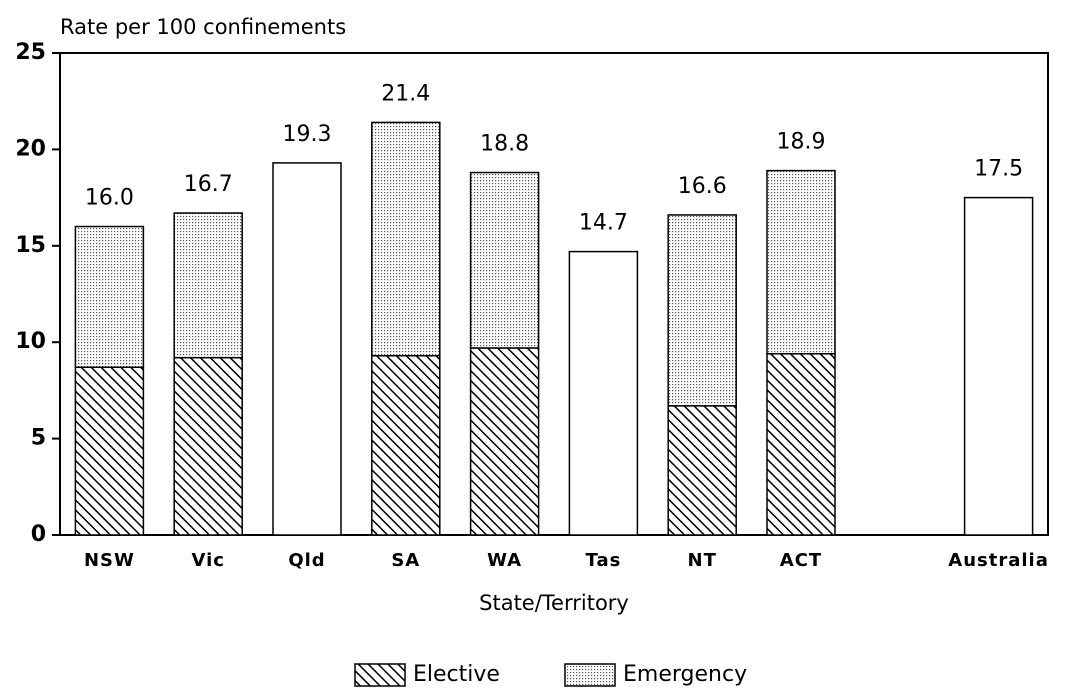 The width and height of the screenshot is (1071, 693). What do you see at coordinates (109, 560) in the screenshot?
I see `x-tick-label: NSW` at bounding box center [109, 560].